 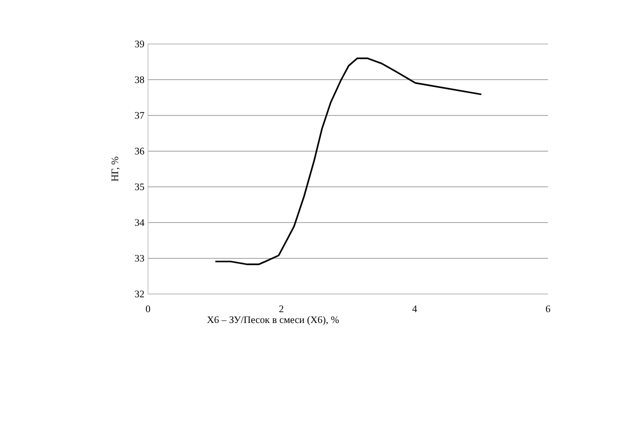 What do you see at coordinates (139, 294) in the screenshot?
I see `y-tick-label: 32` at bounding box center [139, 294].